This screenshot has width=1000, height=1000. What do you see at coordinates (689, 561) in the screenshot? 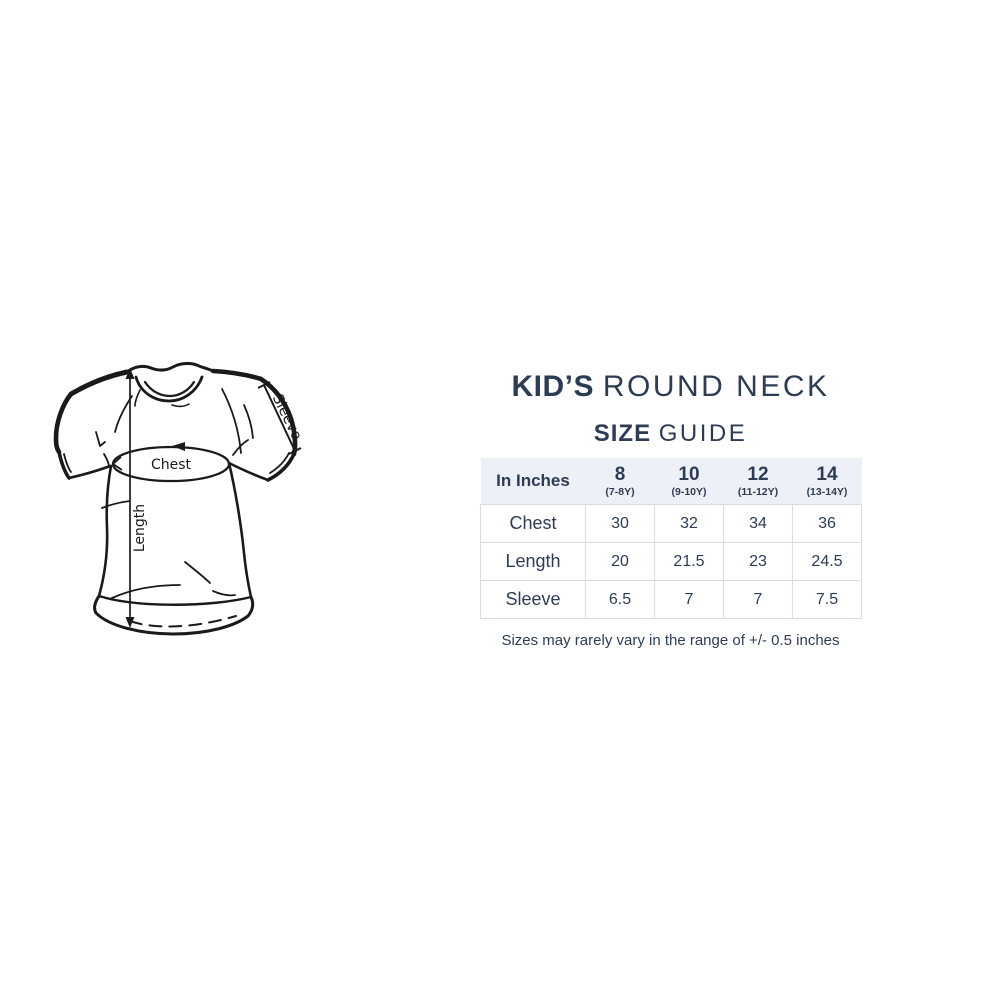
I see `measurement-cell: 21.5` at bounding box center [689, 561].